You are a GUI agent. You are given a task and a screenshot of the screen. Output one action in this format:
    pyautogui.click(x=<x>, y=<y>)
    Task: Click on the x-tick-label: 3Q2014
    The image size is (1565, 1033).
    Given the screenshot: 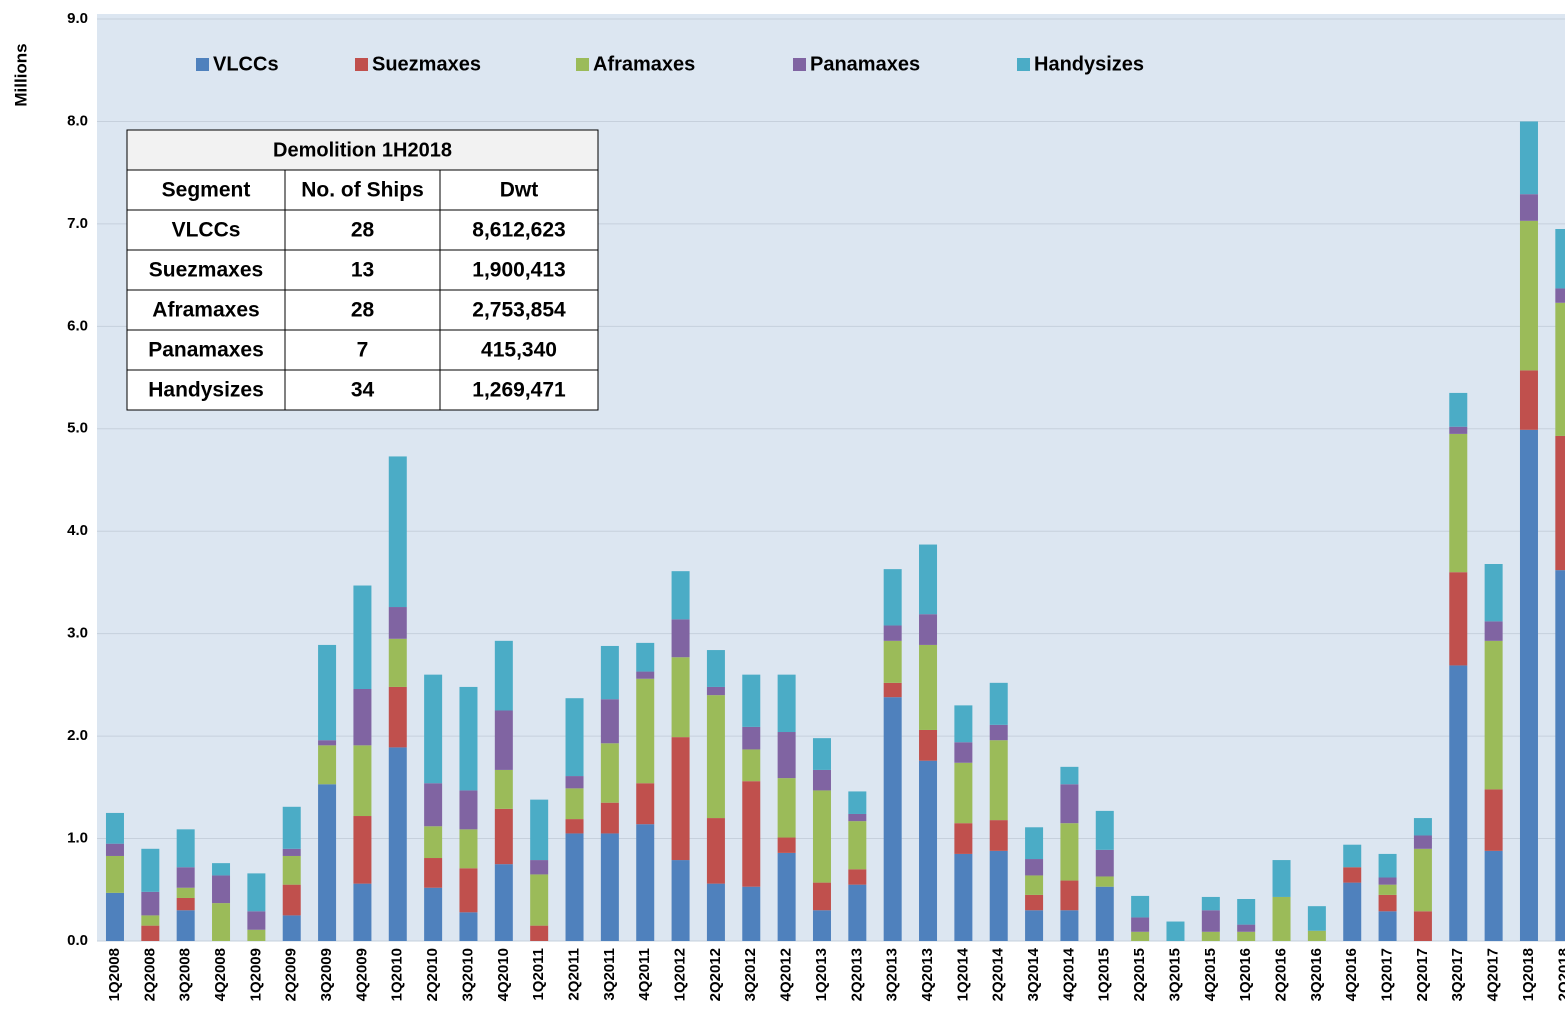 What is the action you would take?
    pyautogui.click(x=1033, y=974)
    